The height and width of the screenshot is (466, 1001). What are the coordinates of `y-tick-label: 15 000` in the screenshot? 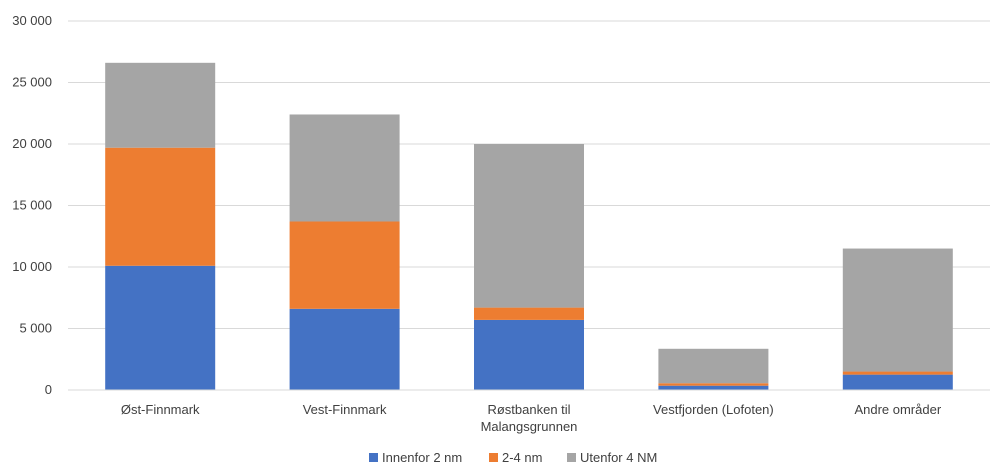 It's located at (32, 205).